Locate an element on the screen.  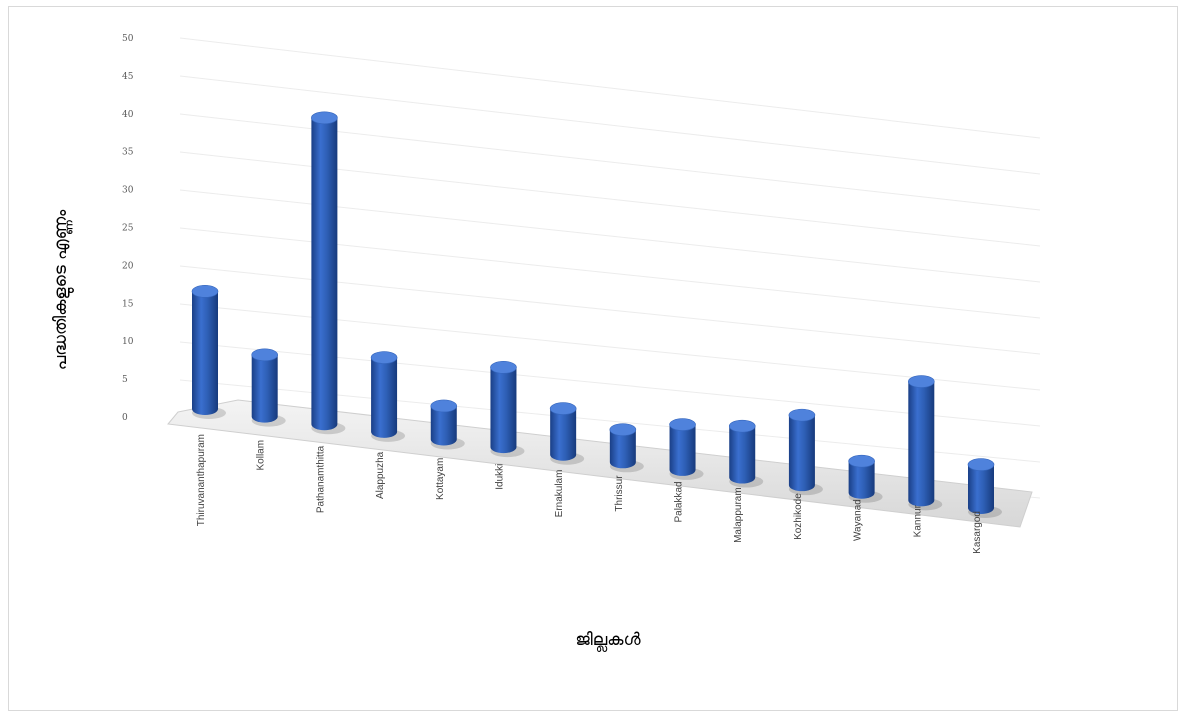
x-category-label: Thrissur is located at coordinates (619, 493).